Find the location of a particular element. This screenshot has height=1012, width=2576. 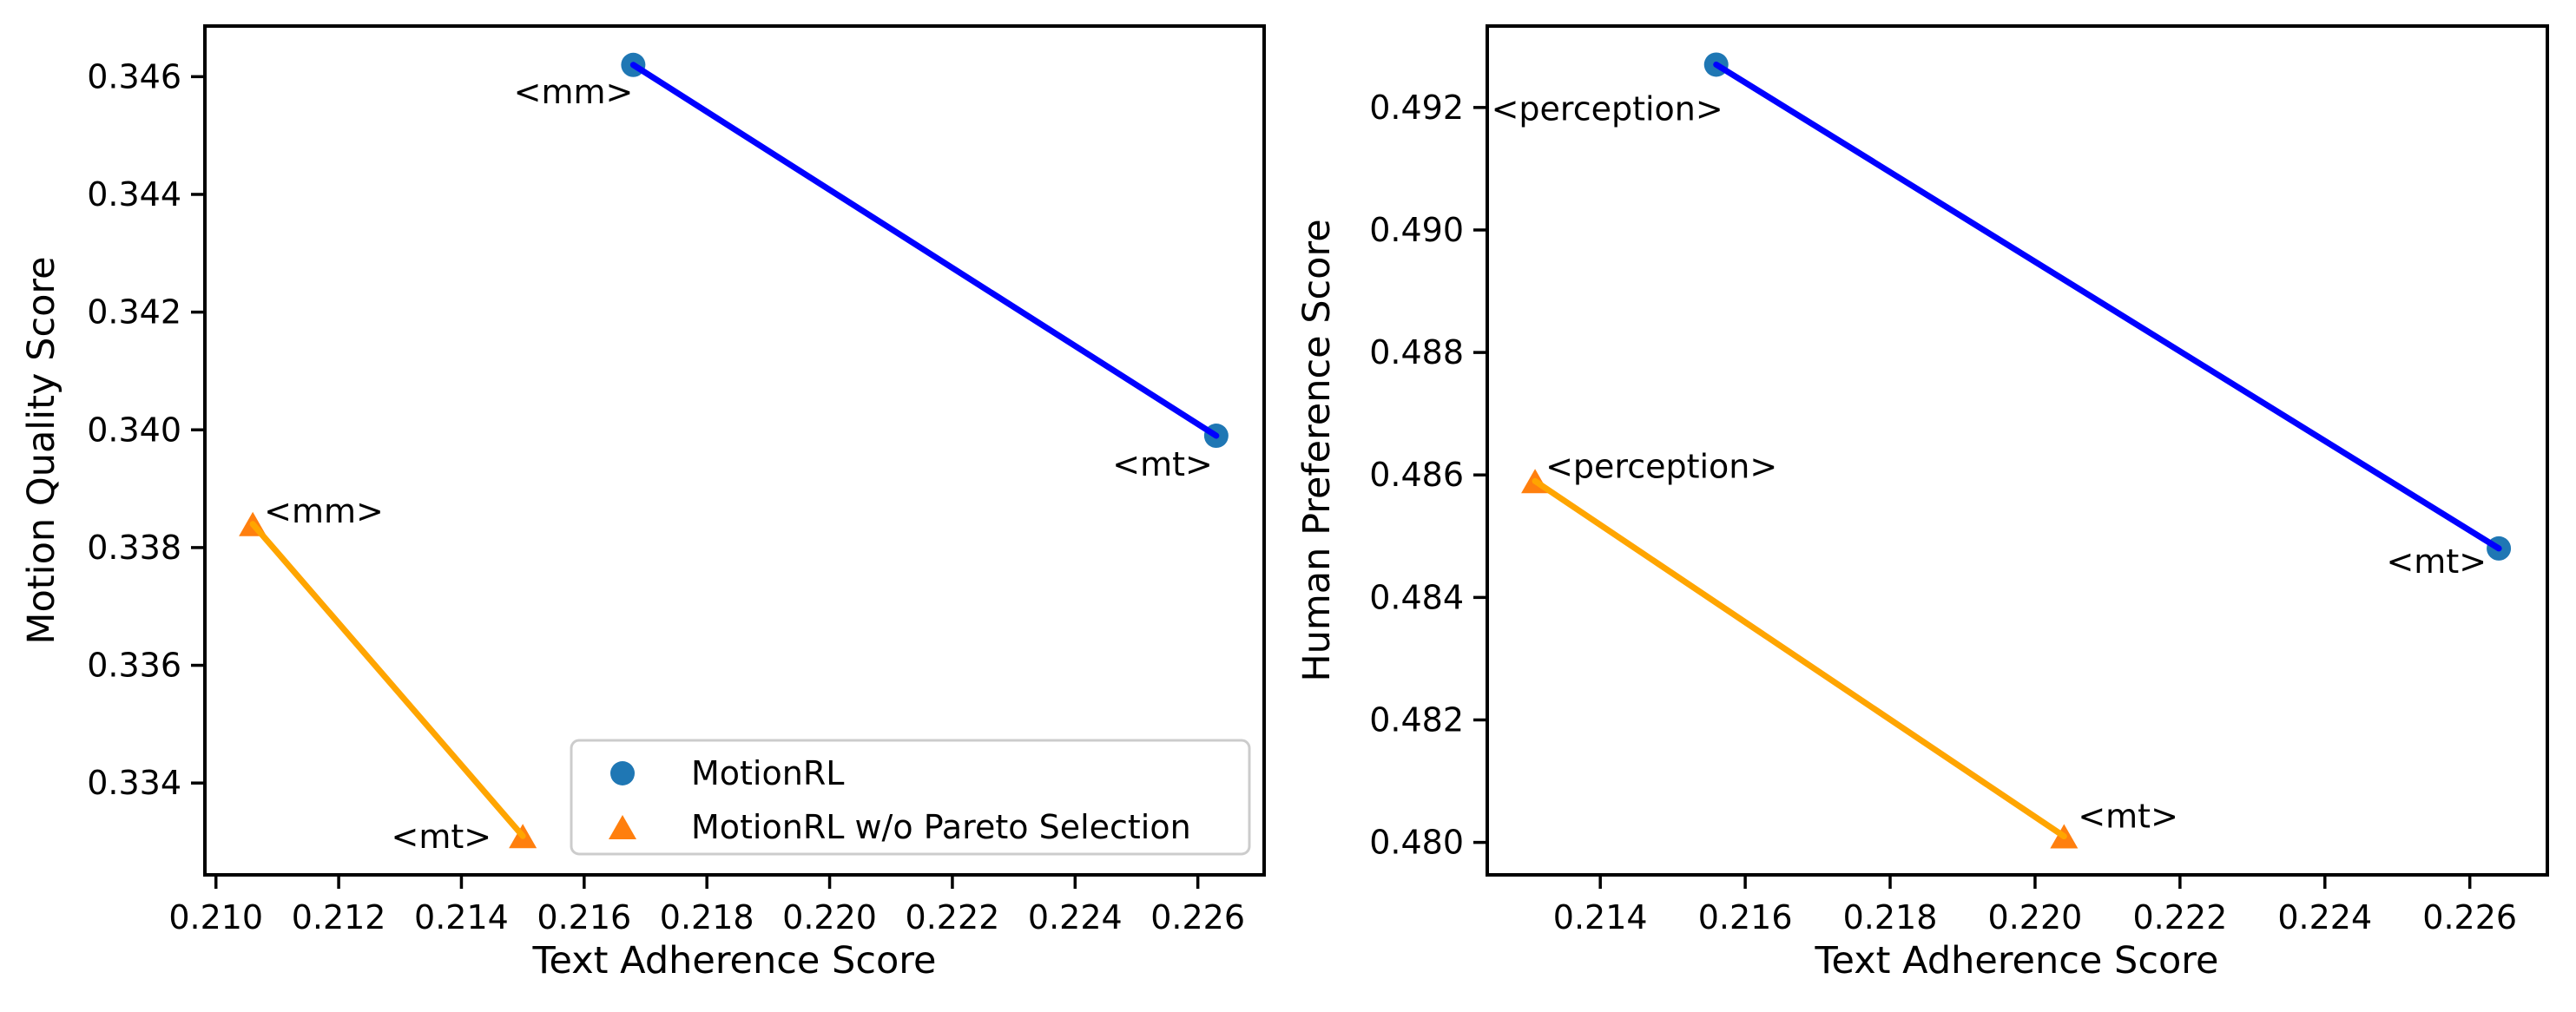

y-tick-label: 0.334 is located at coordinates (134, 783).